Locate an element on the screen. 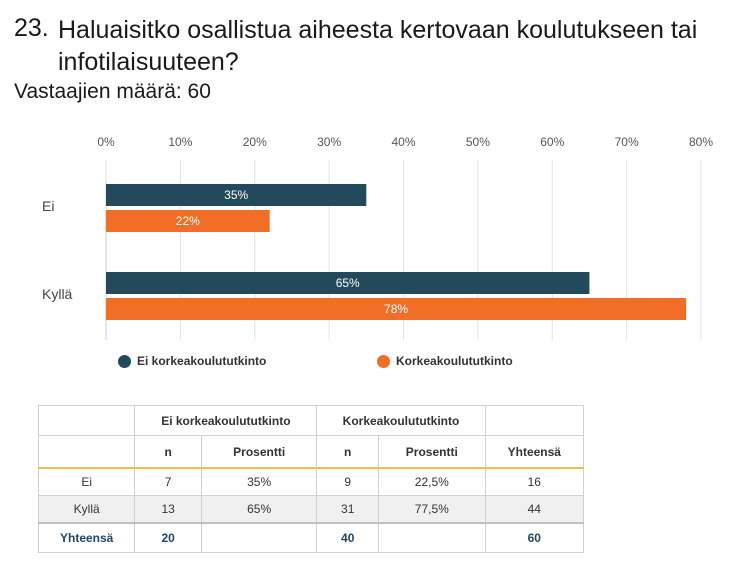  data-label: 35% is located at coordinates (236, 195).